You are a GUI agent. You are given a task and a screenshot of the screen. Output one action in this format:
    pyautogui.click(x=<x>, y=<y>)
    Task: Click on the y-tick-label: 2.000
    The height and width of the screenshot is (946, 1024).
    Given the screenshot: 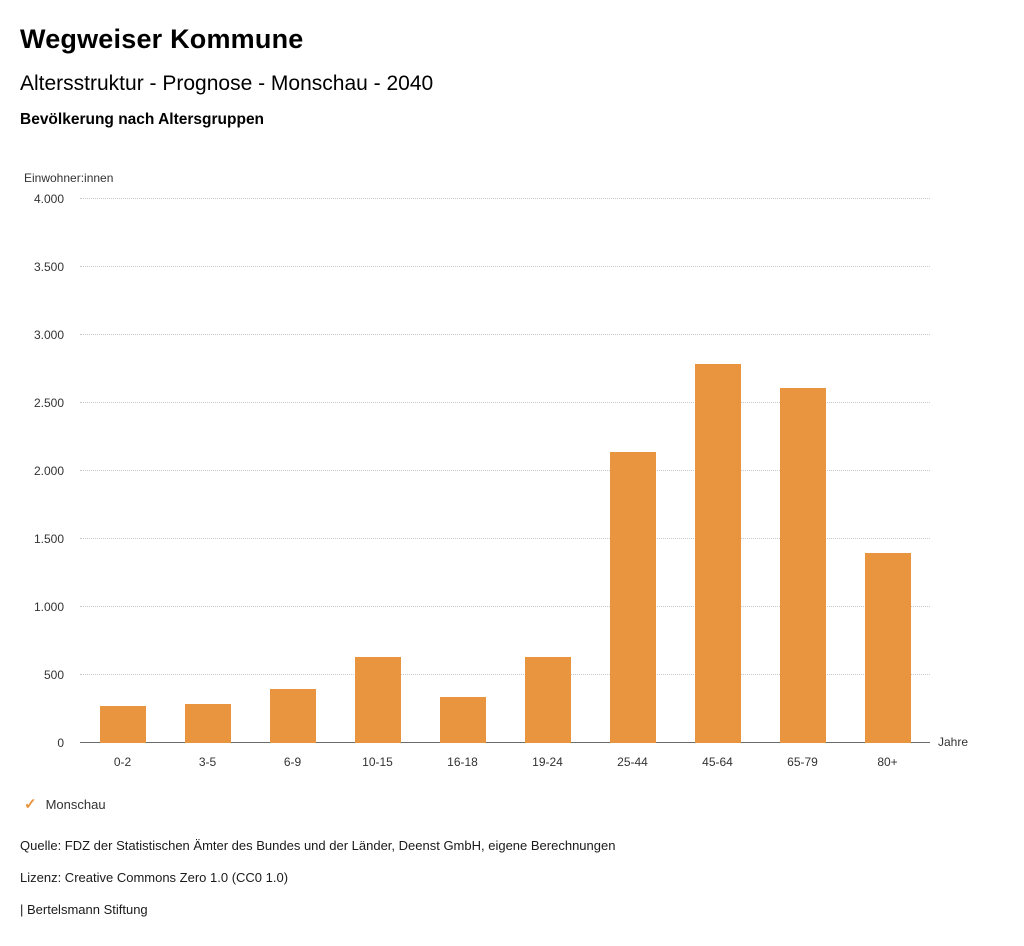 What is the action you would take?
    pyautogui.click(x=48, y=471)
    